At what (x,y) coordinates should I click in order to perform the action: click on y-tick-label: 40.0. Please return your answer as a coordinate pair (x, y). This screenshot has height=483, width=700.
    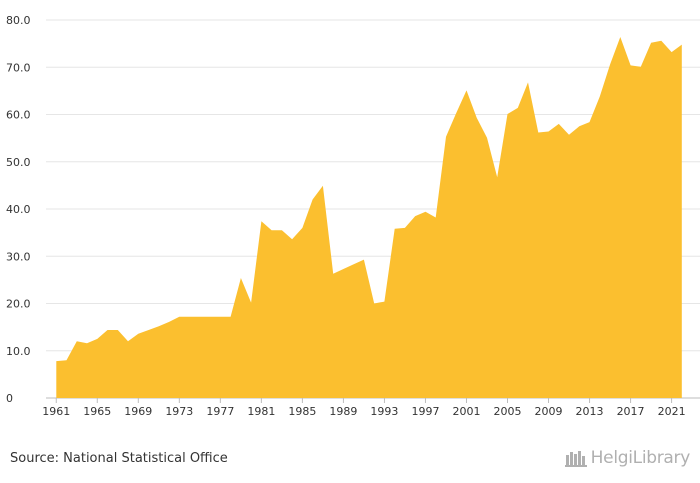
    Looking at the image, I should click on (18, 209).